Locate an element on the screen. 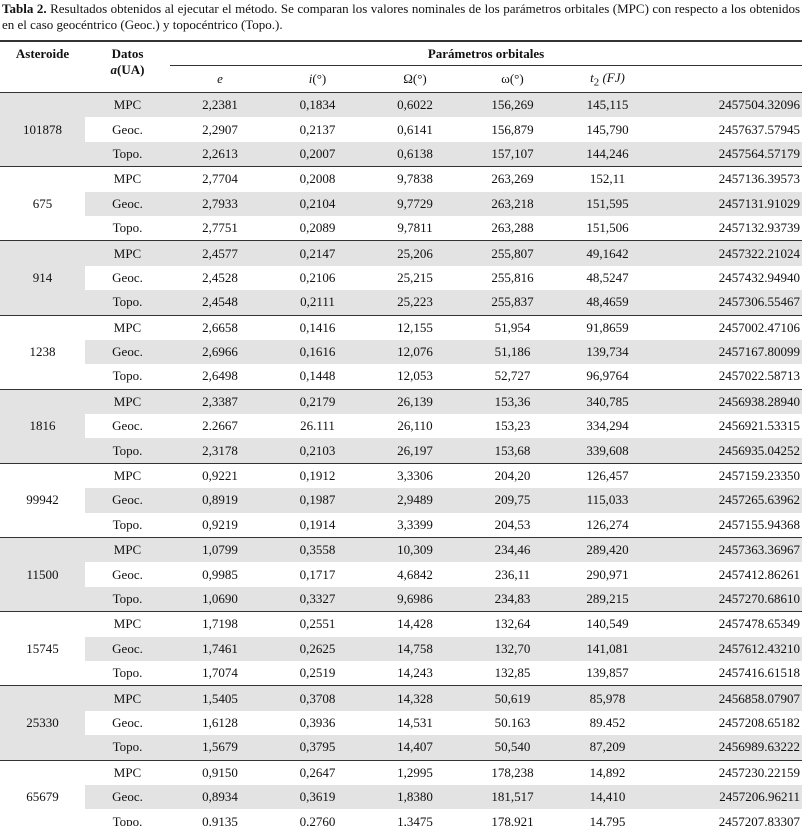 This screenshot has height=826, width=802. value-cell: 340,785 is located at coordinates (607, 402).